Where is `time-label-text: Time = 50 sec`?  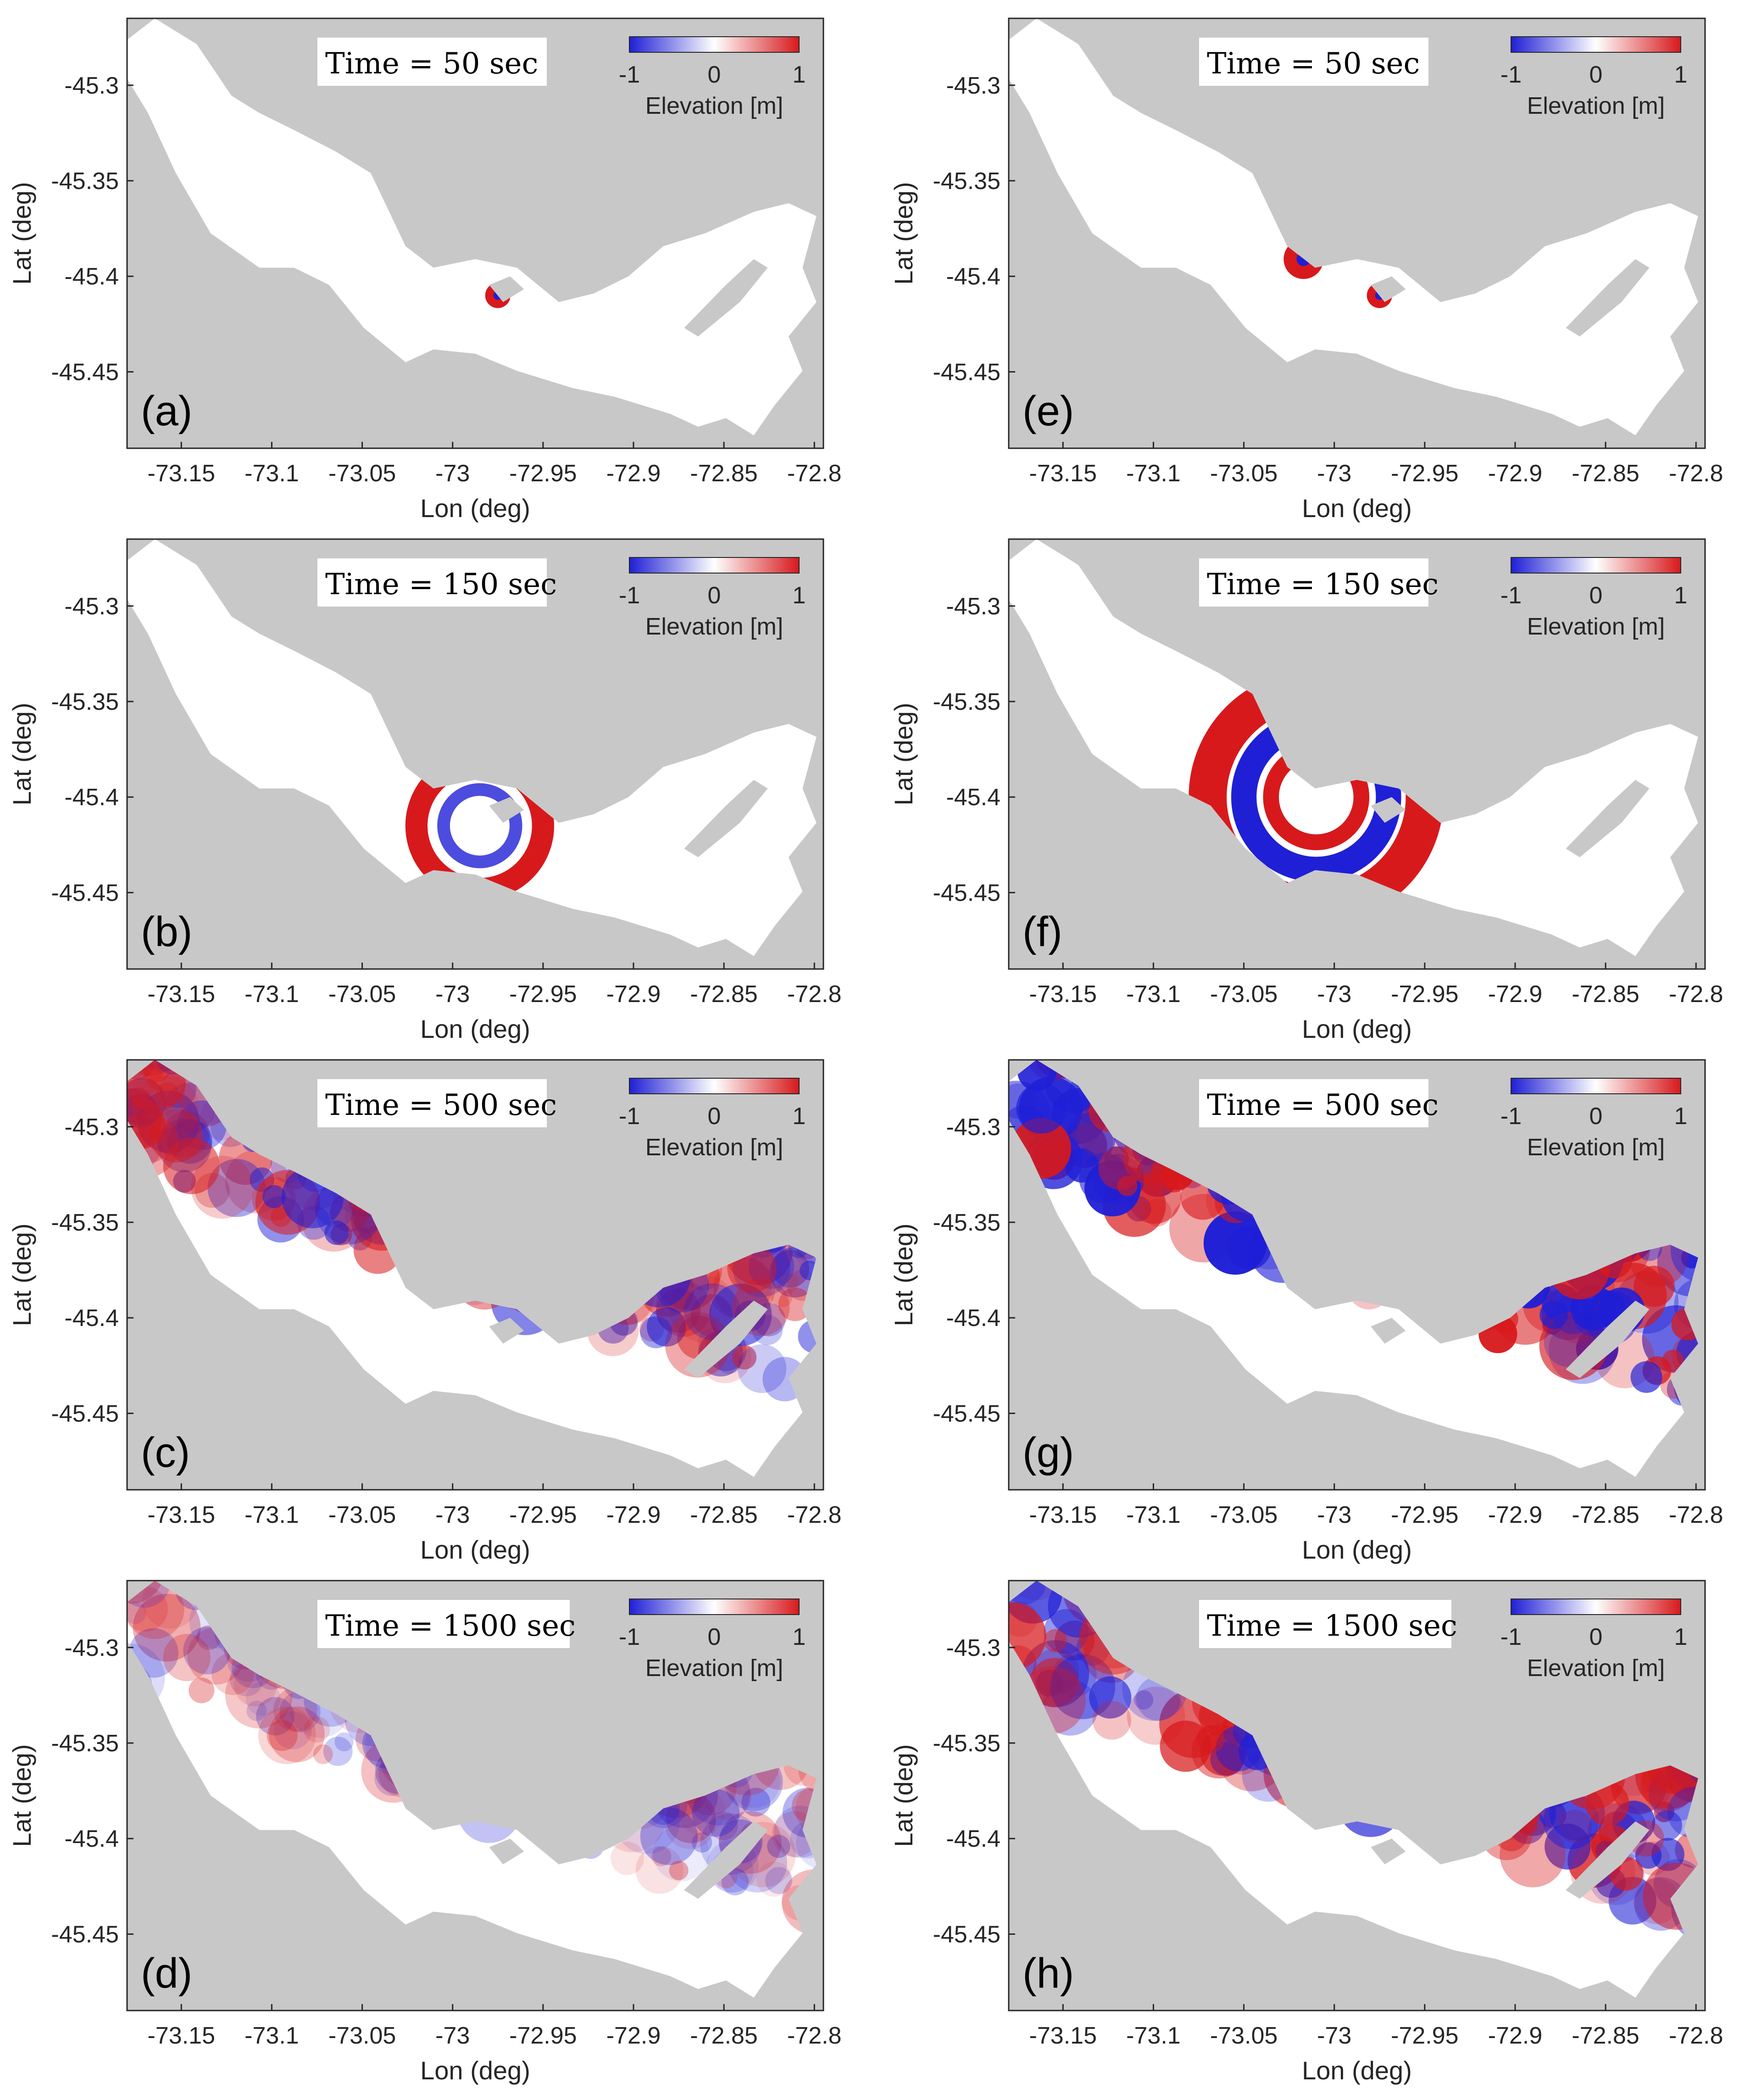 time-label-text: Time = 50 sec is located at coordinates (431, 64).